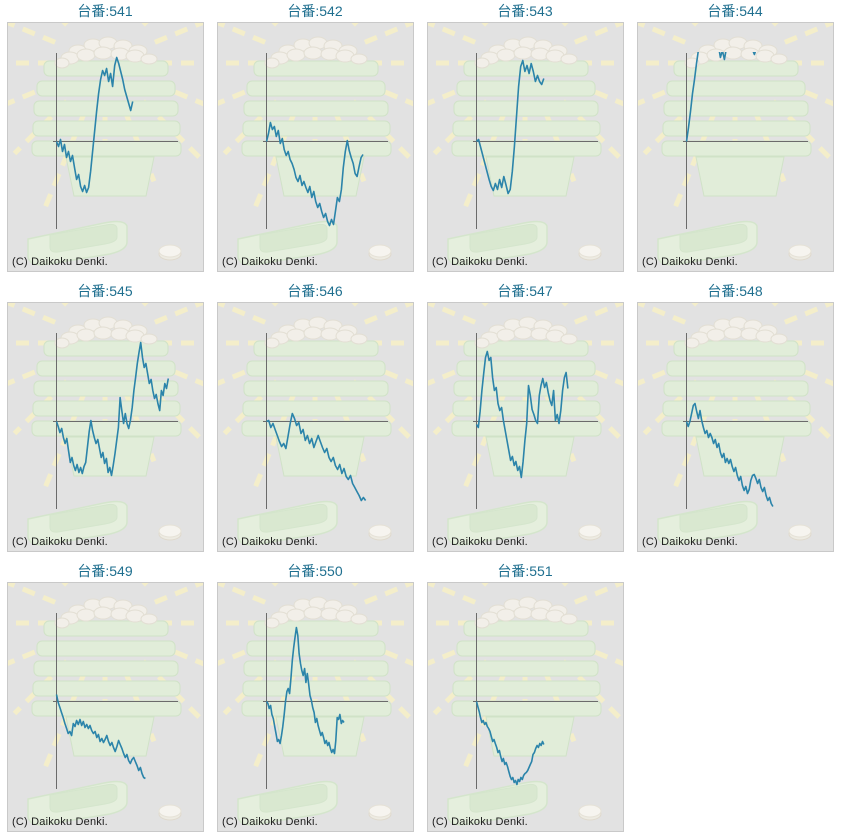 This screenshot has width=841, height=840. What do you see at coordinates (525, 11) in the screenshot?
I see `machine-number-title: 台番:543` at bounding box center [525, 11].